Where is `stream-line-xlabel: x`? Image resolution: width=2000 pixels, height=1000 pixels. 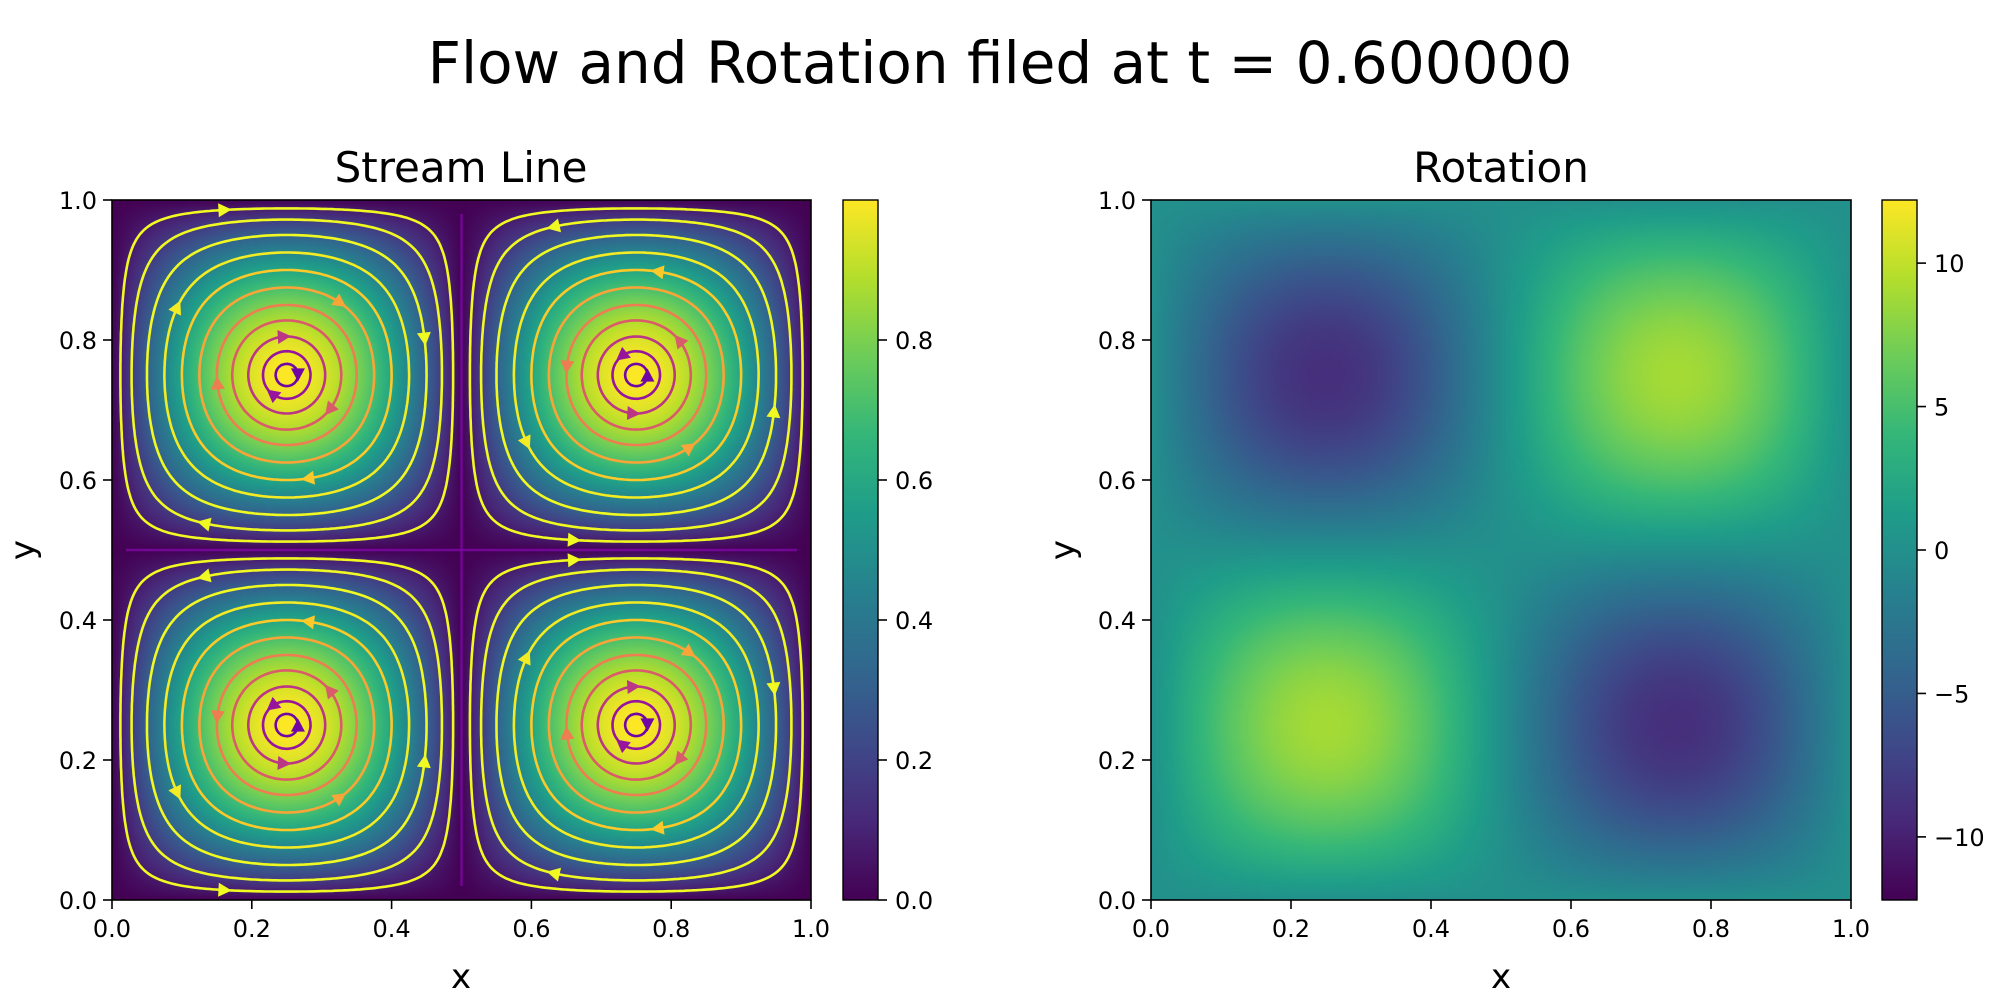
stream-line-xlabel: x is located at coordinates (461, 977).